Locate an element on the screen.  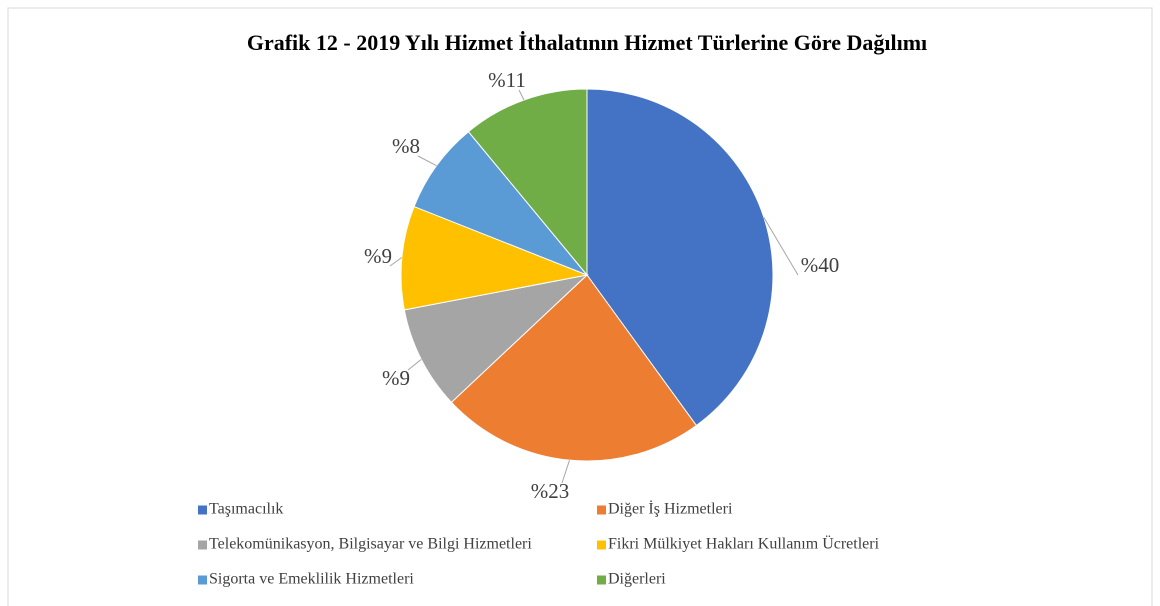
value-label: %23 is located at coordinates (550, 491).